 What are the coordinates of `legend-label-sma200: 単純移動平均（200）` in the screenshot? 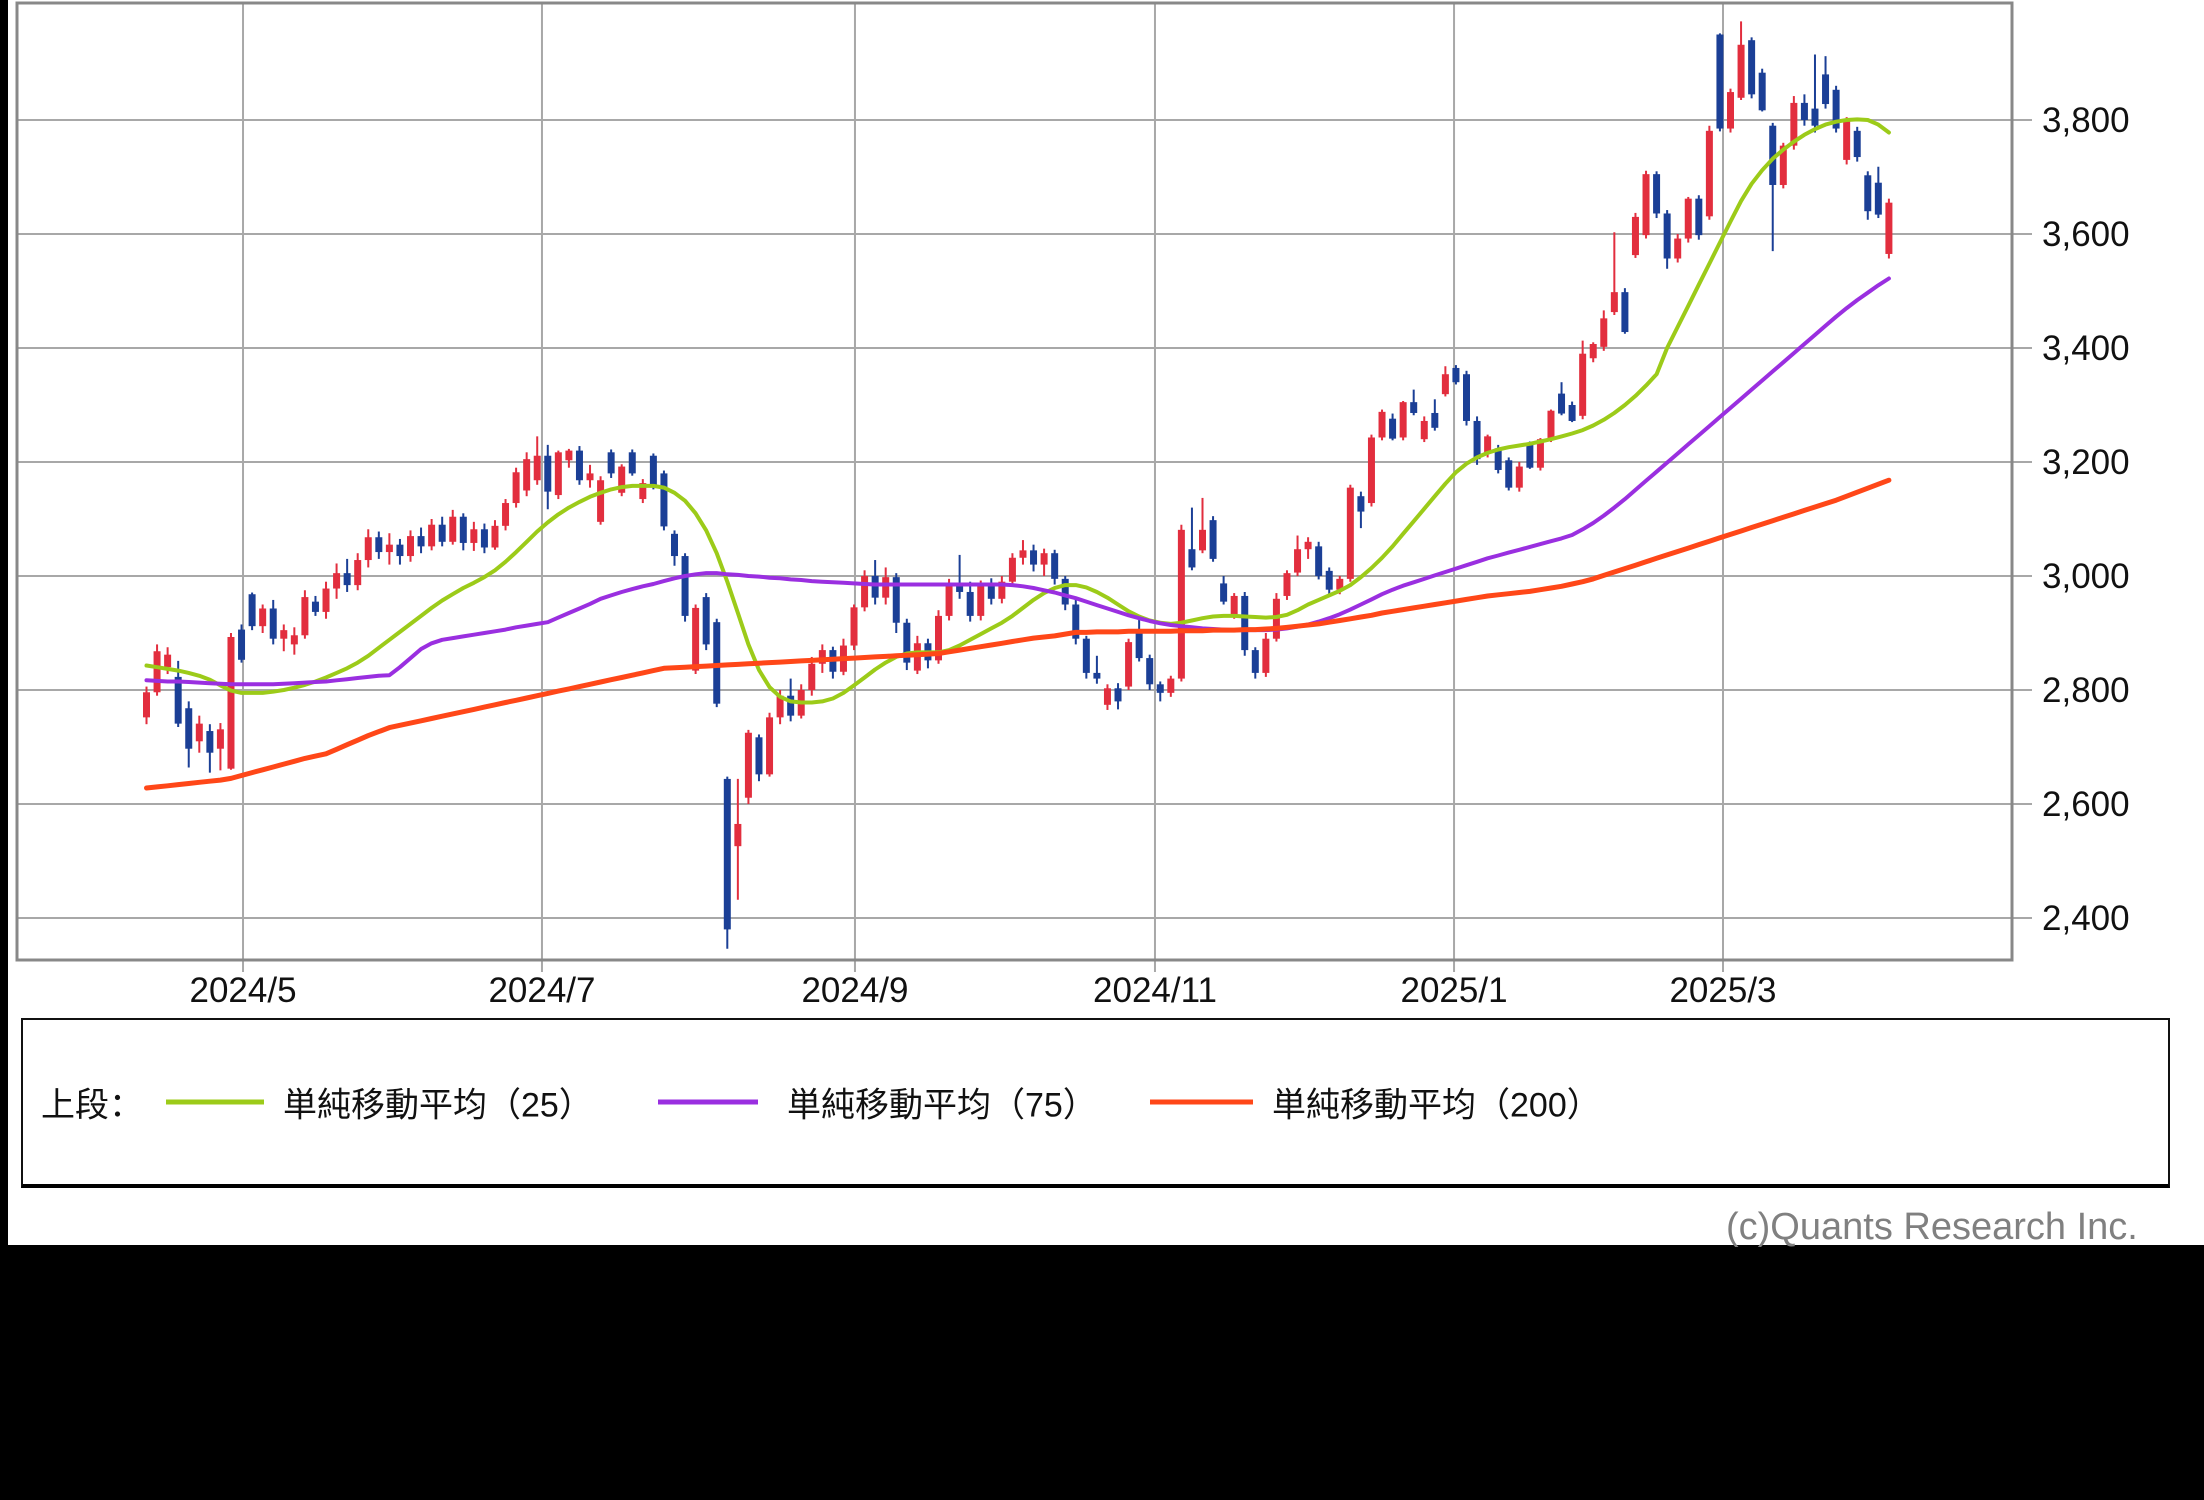 It's located at (1436, 1105).